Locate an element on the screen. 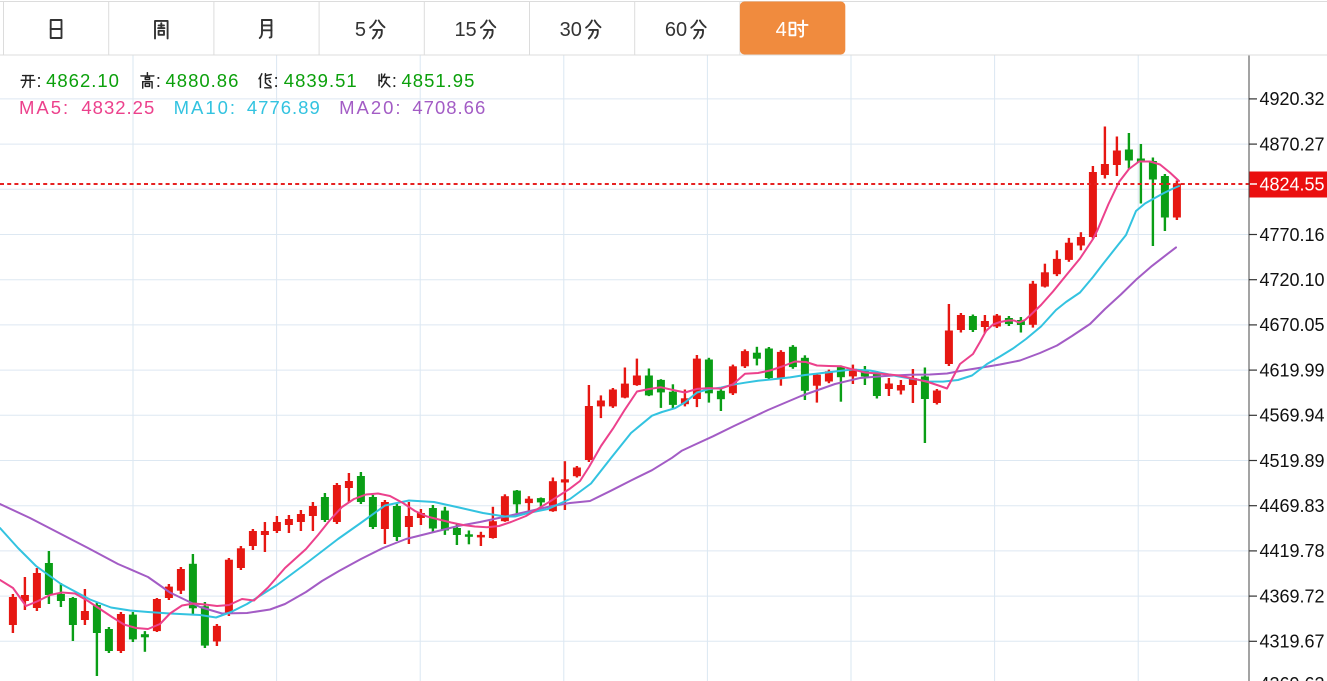 This screenshot has height=681, width=1327. svg-text: 4569.94 is located at coordinates (1292, 416).